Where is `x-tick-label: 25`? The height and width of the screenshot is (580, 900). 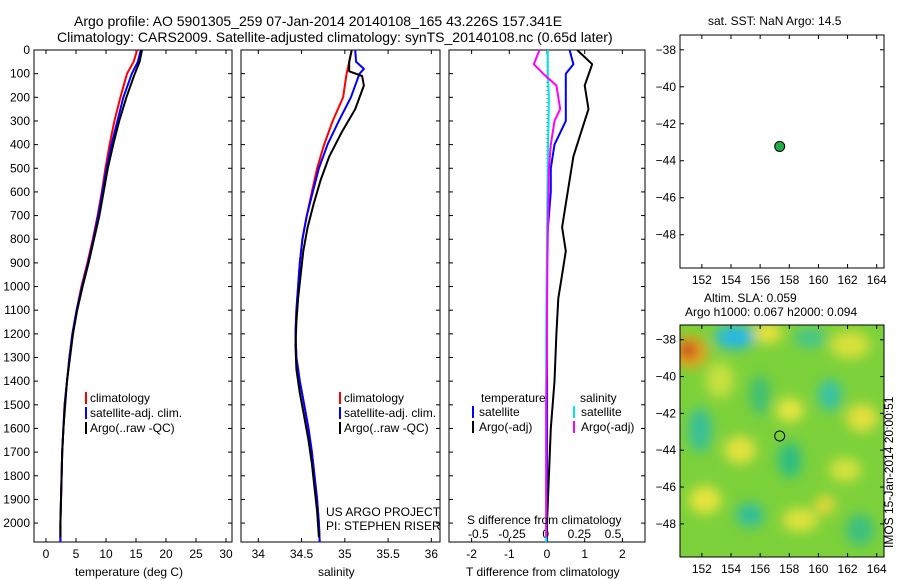
x-tick-label: 25 is located at coordinates (196, 554).